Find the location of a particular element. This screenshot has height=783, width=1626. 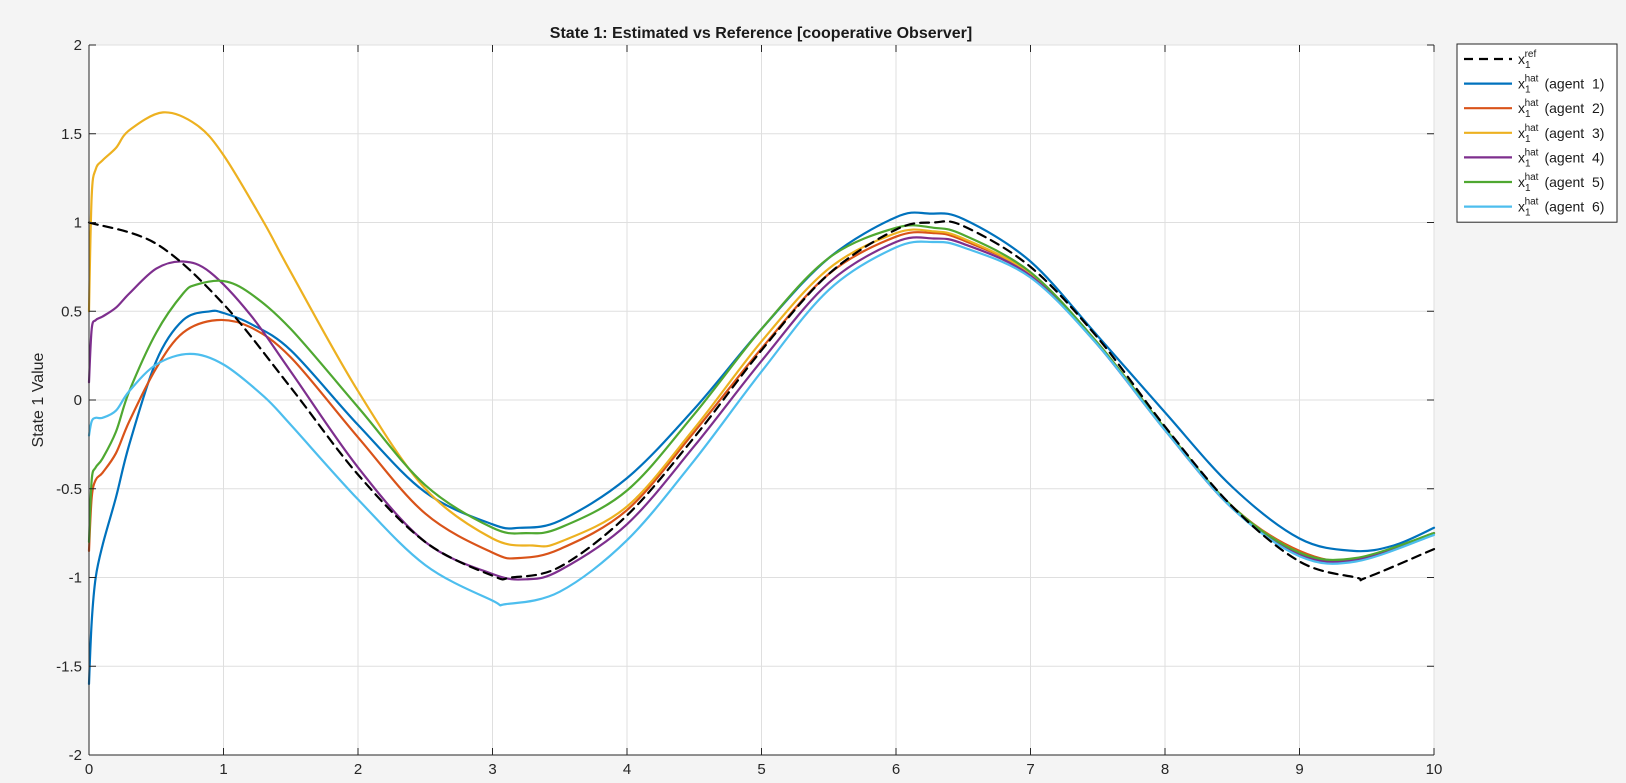

y-tick-label: -2 is located at coordinates (75, 755).